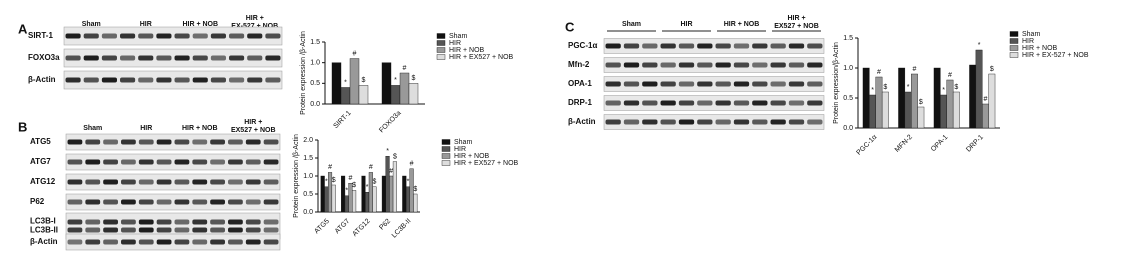  I want to click on x-tick-label: PGC-1α, so click(867, 145).